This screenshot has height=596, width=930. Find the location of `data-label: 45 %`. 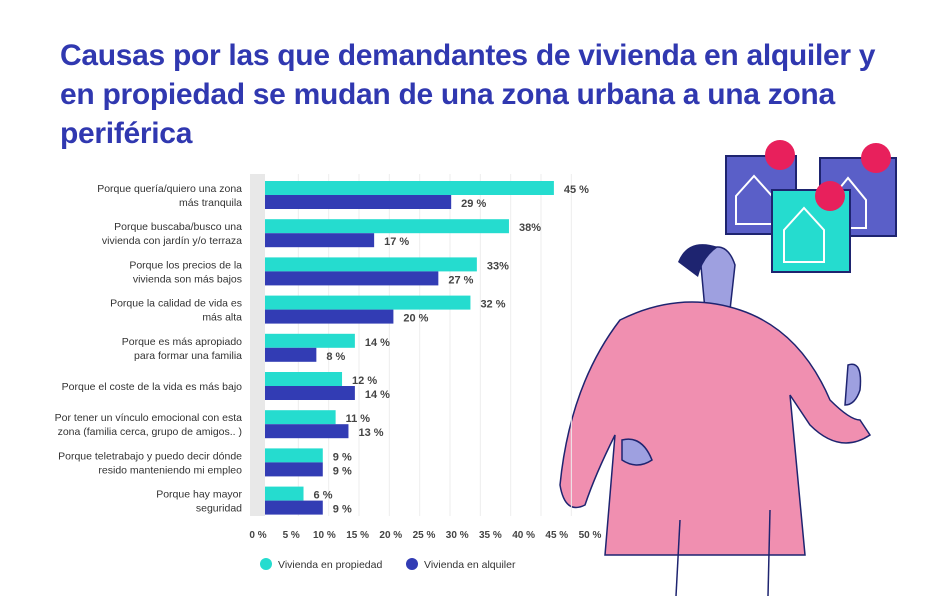

data-label: 45 % is located at coordinates (576, 190).